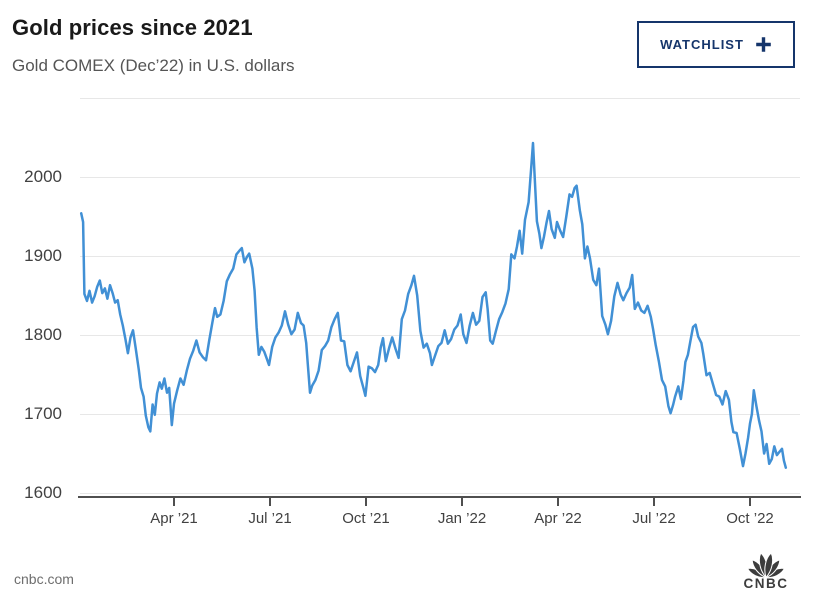  Describe the element at coordinates (43, 492) in the screenshot. I see `y-axis-label: 1600` at that location.